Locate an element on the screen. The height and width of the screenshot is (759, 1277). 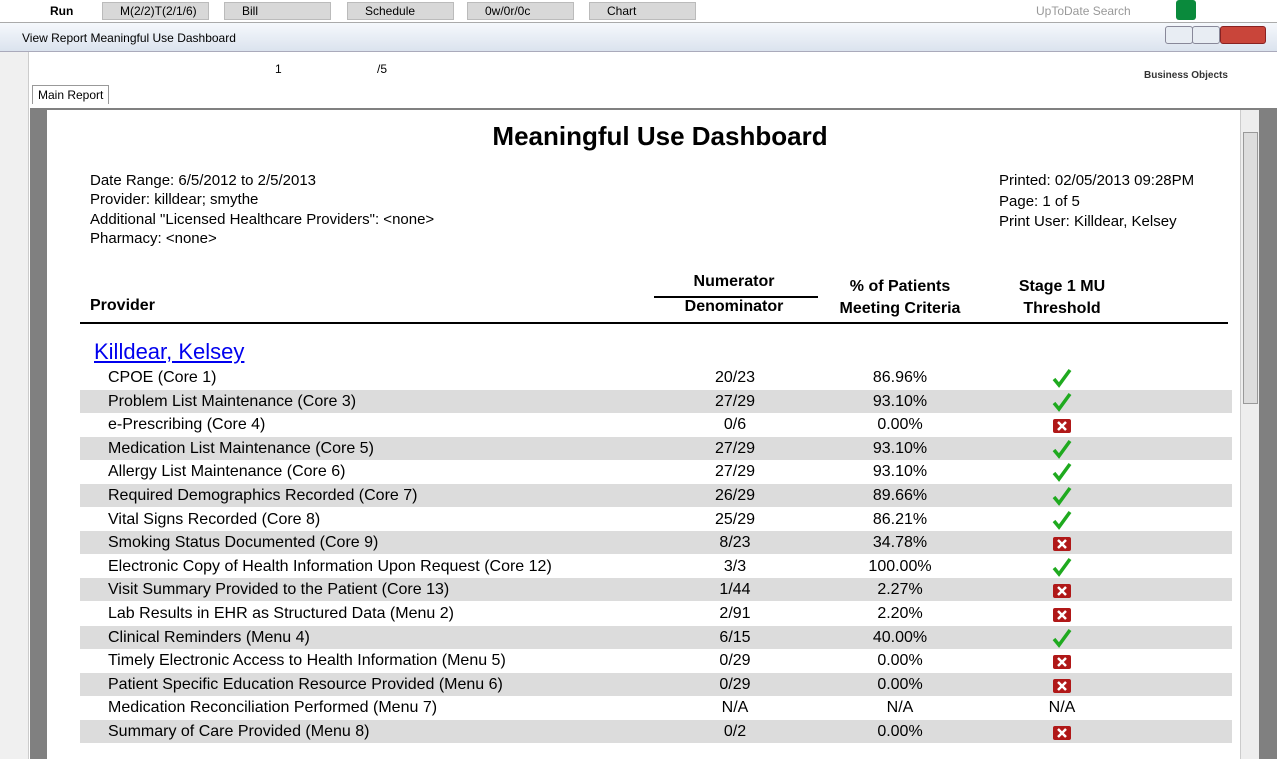
ratio: N/A is located at coordinates (735, 708).